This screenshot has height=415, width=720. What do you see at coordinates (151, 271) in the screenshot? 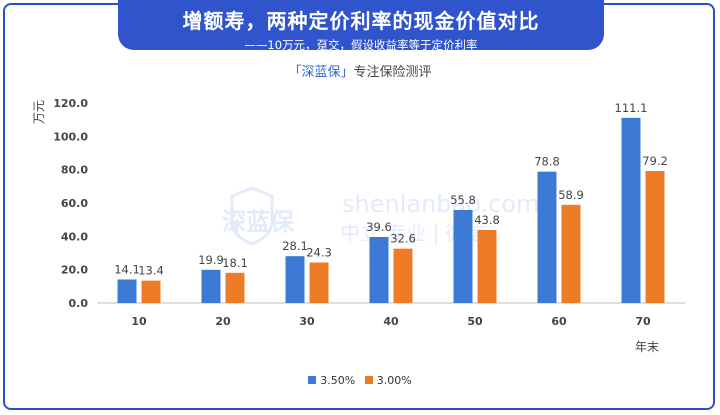
I see `data-label-series2: 13.4` at bounding box center [151, 271].